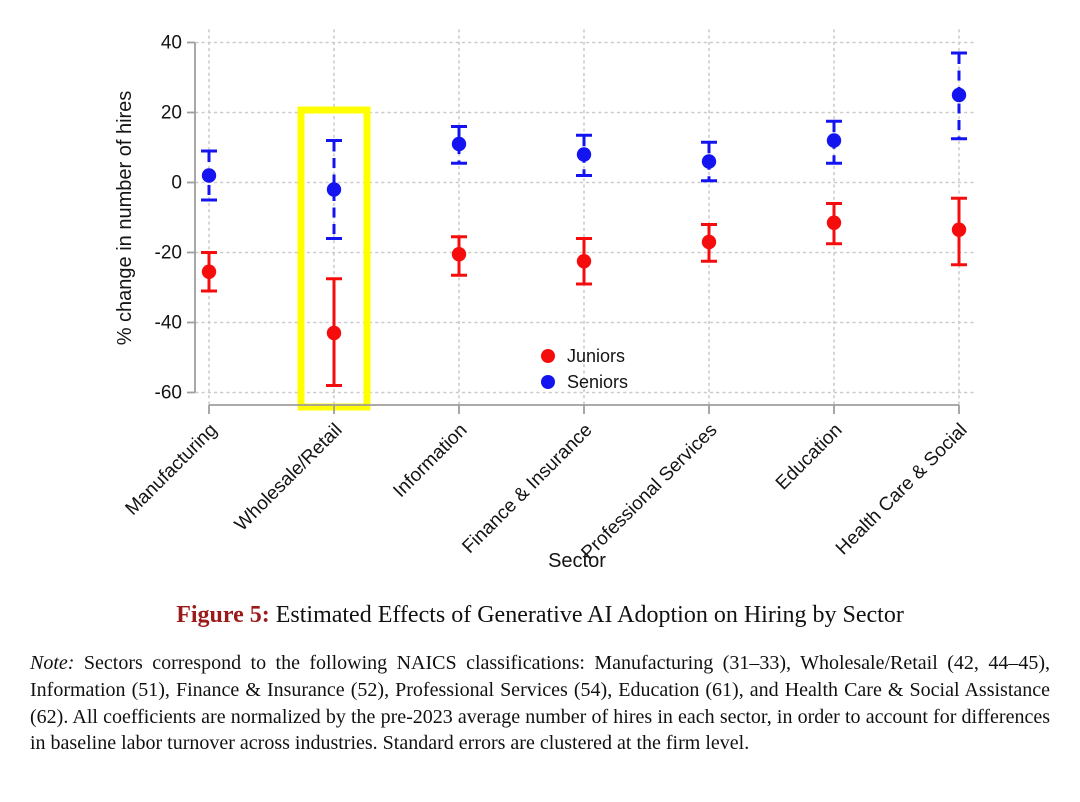 The height and width of the screenshot is (802, 1080). Describe the element at coordinates (649, 492) in the screenshot. I see `x-tick-label: Professional Services` at that location.